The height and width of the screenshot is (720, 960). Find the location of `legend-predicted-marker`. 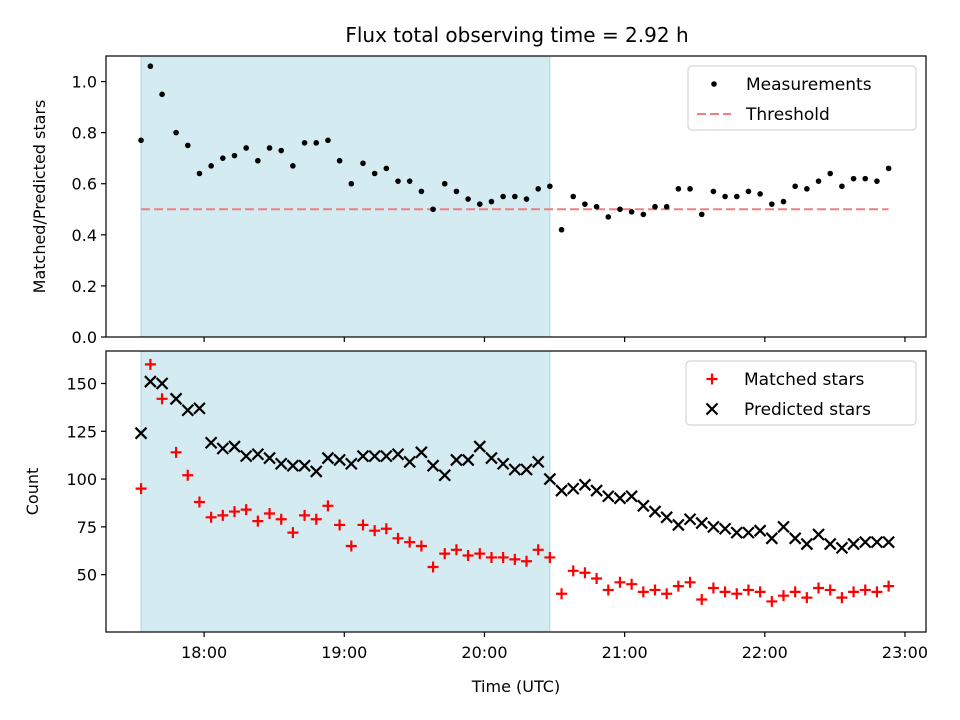

legend-predicted-marker is located at coordinates (712, 409).